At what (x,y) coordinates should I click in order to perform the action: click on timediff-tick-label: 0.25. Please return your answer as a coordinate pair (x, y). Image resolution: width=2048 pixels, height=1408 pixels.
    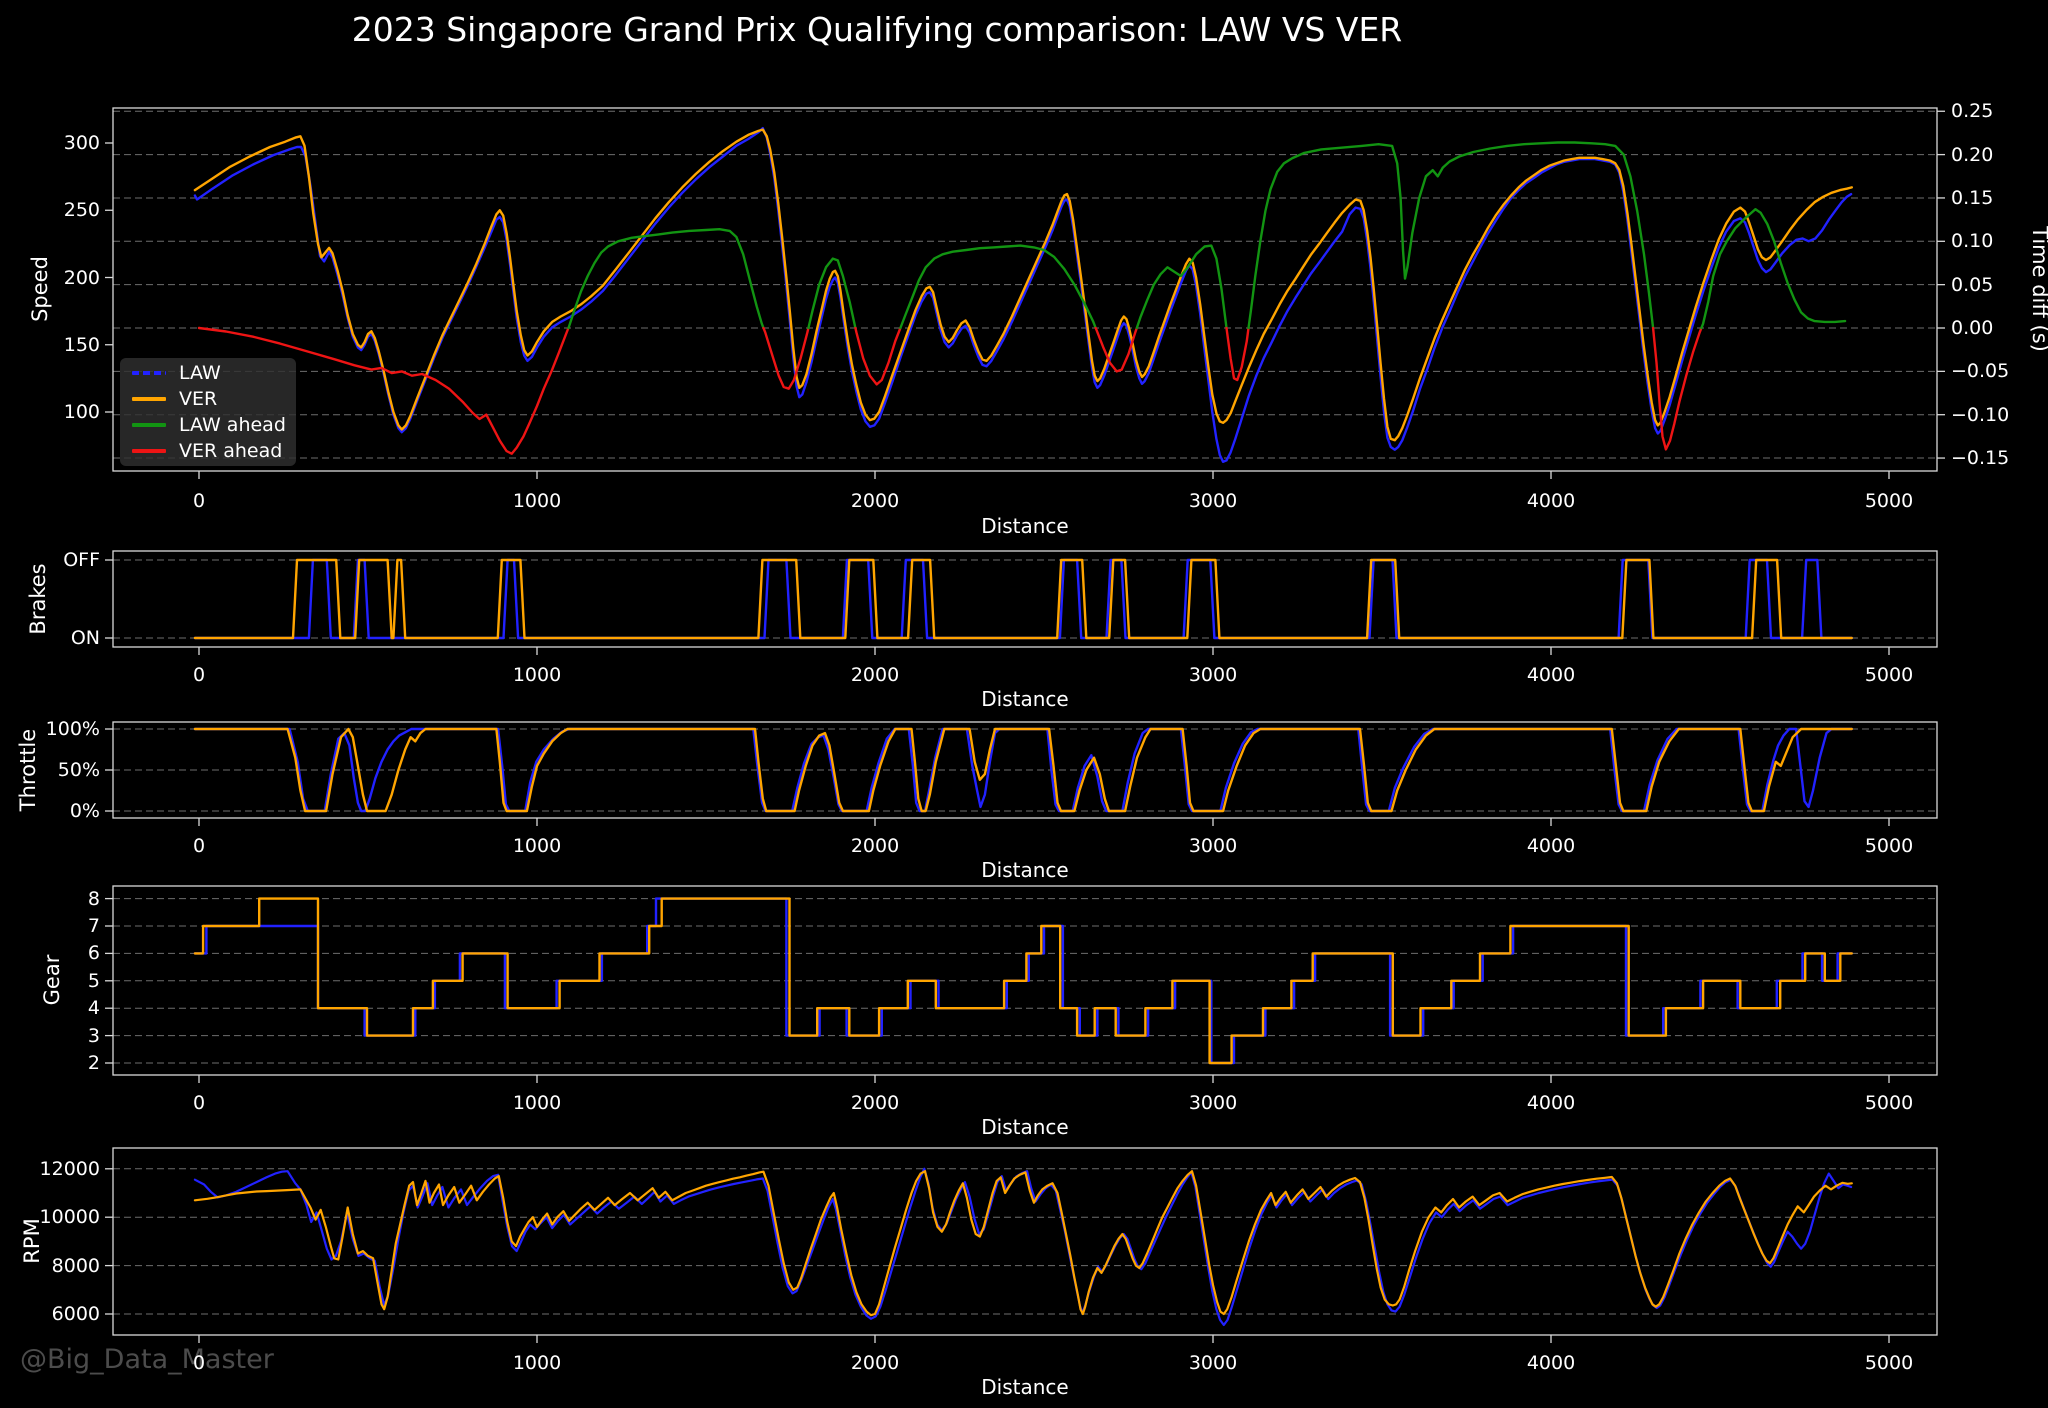
    Looking at the image, I should click on (1972, 111).